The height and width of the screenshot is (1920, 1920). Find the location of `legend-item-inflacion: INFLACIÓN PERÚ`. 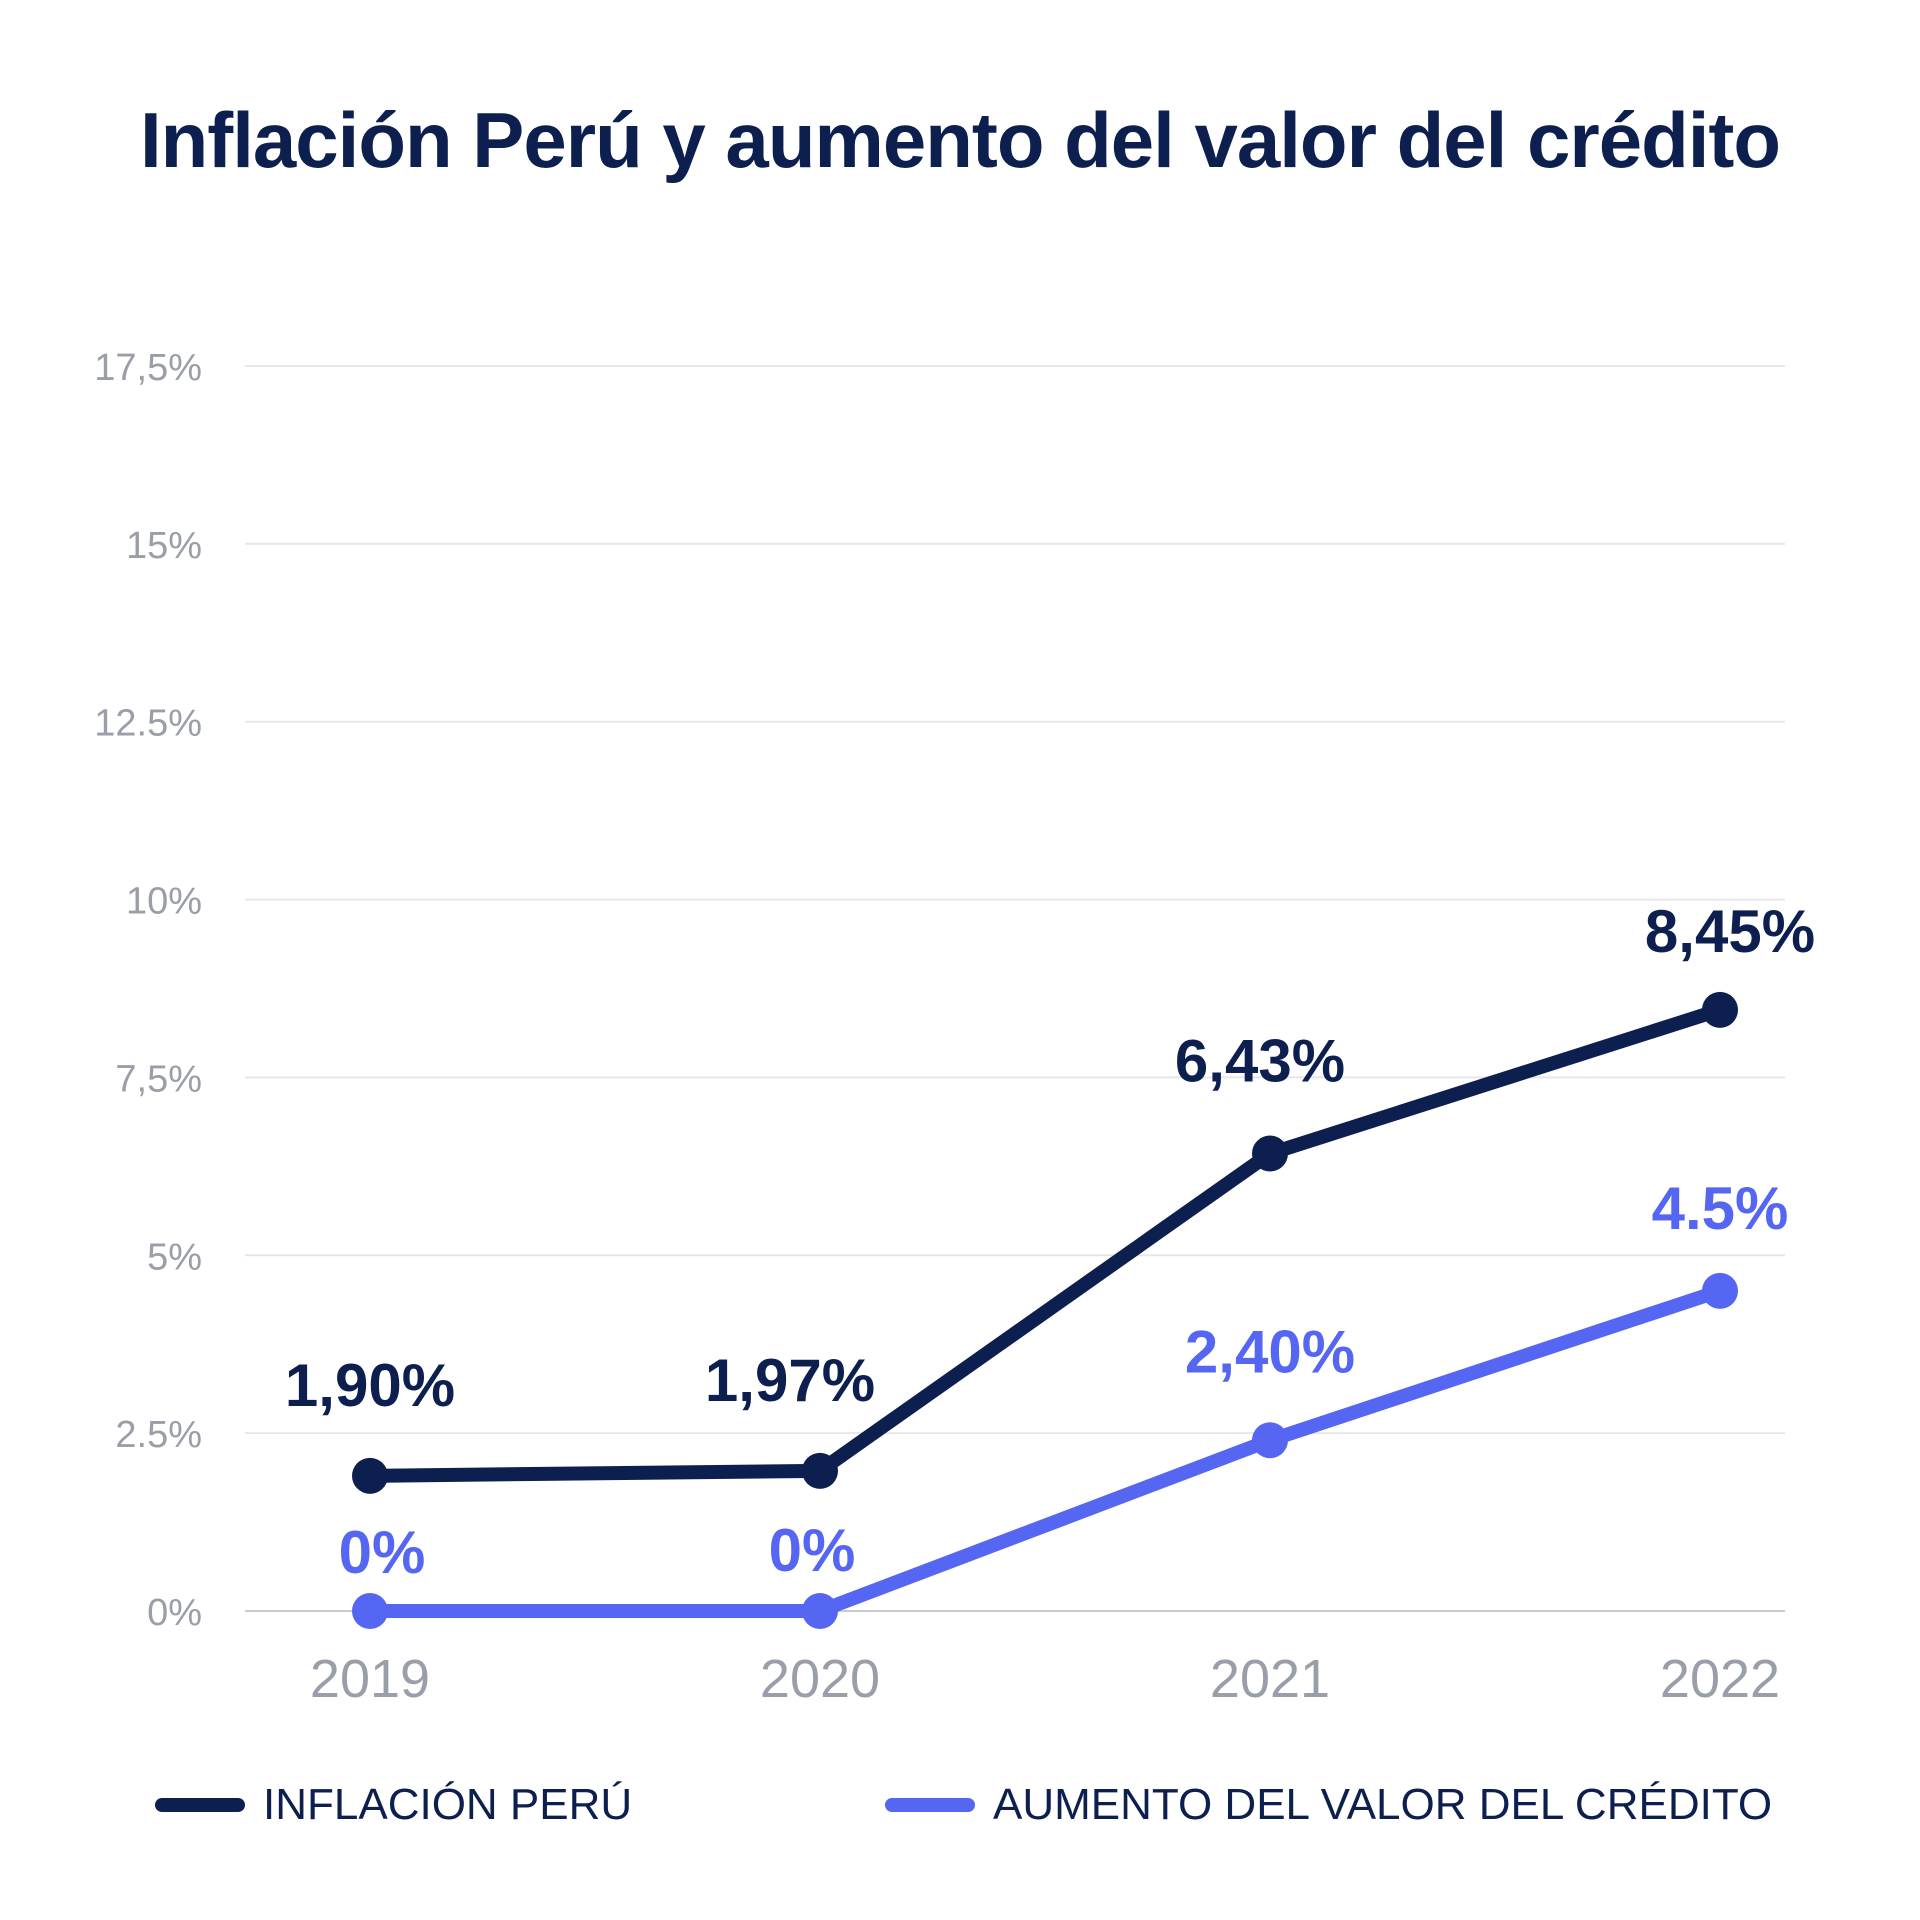

legend-item-inflacion: INFLACIÓN PERÚ is located at coordinates (393, 1805).